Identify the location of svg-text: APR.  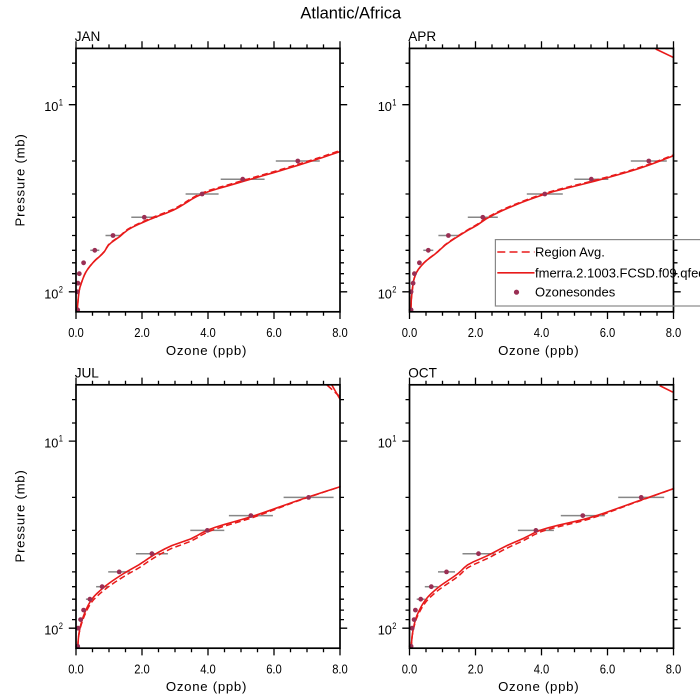
(422, 36).